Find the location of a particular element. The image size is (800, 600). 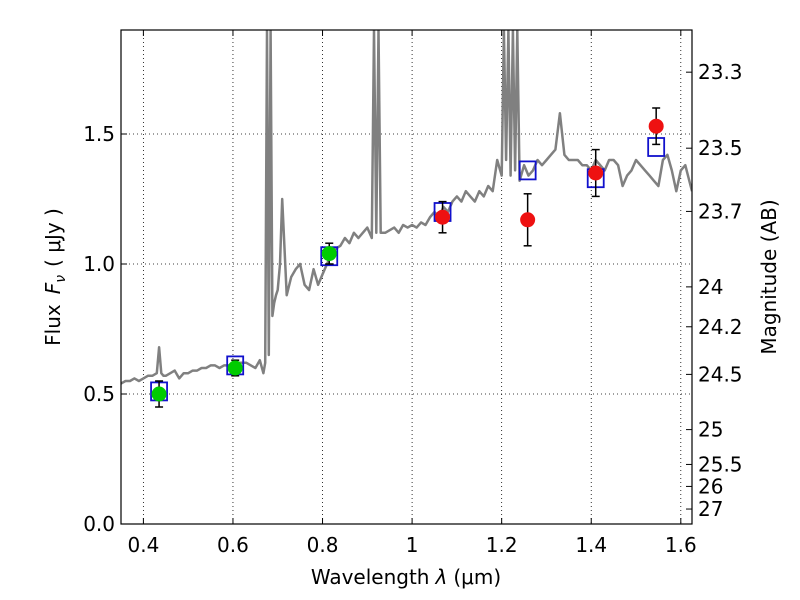

right-axis-label: Magnitude (AB) is located at coordinates (769, 276).